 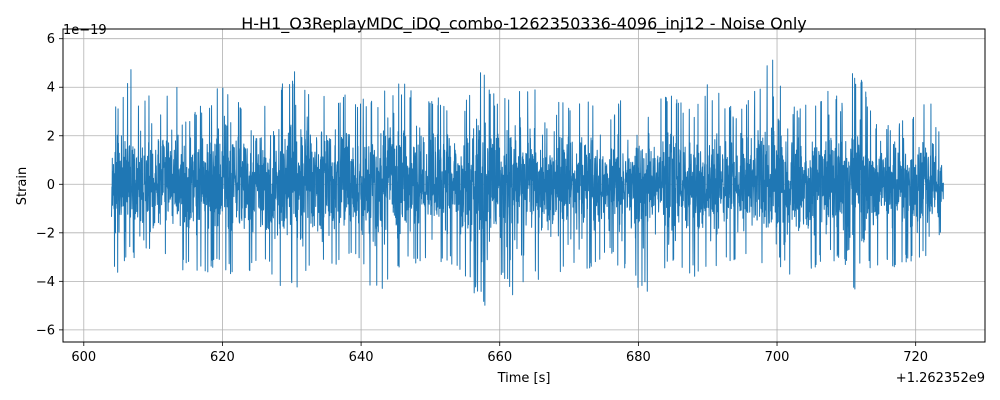 What do you see at coordinates (51, 136) in the screenshot?
I see `y-tick-label: 2` at bounding box center [51, 136].